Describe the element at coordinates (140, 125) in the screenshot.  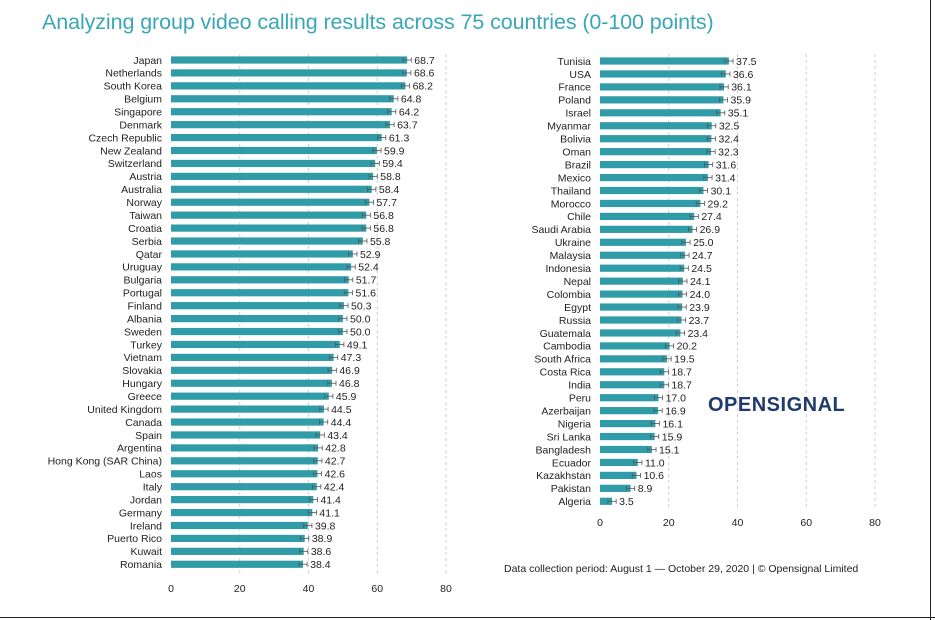
I see `category-label: Denmark` at that location.